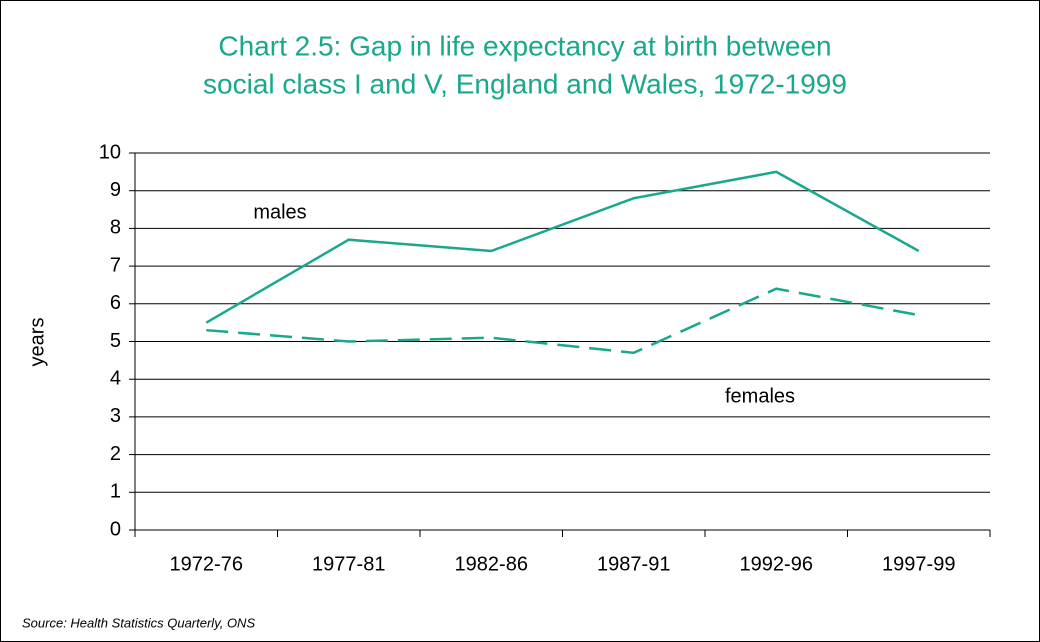  What do you see at coordinates (776, 564) in the screenshot?
I see `x-tick-label: 1992-96` at bounding box center [776, 564].